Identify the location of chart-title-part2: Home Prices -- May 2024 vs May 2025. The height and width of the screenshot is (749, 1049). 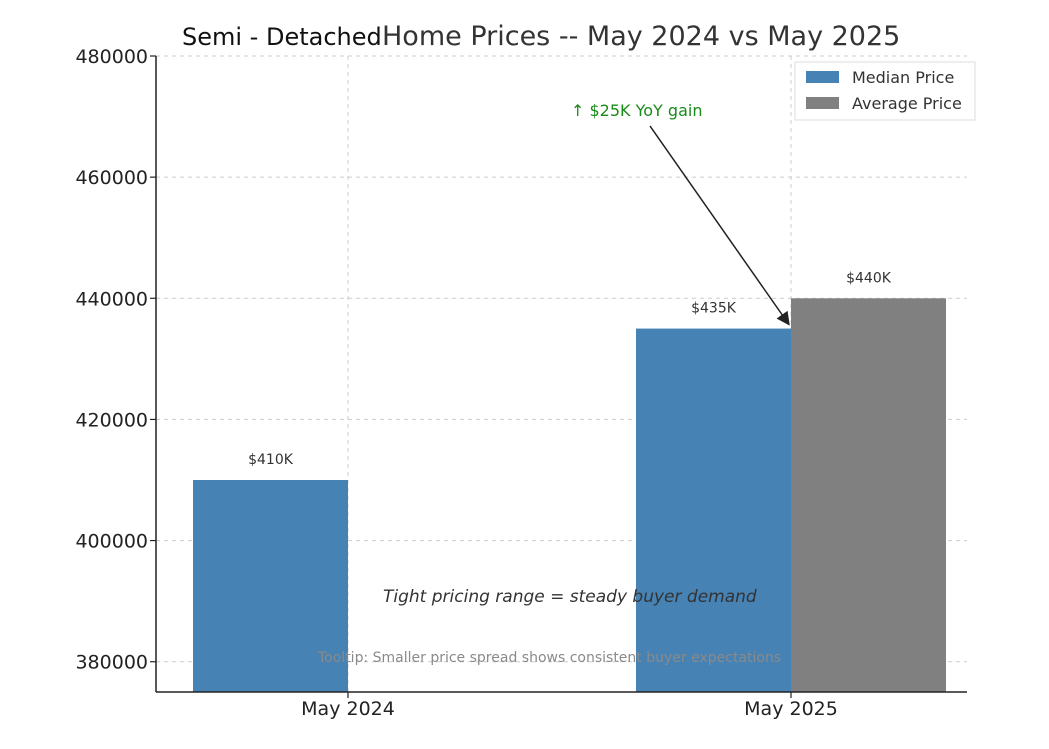
(641, 36).